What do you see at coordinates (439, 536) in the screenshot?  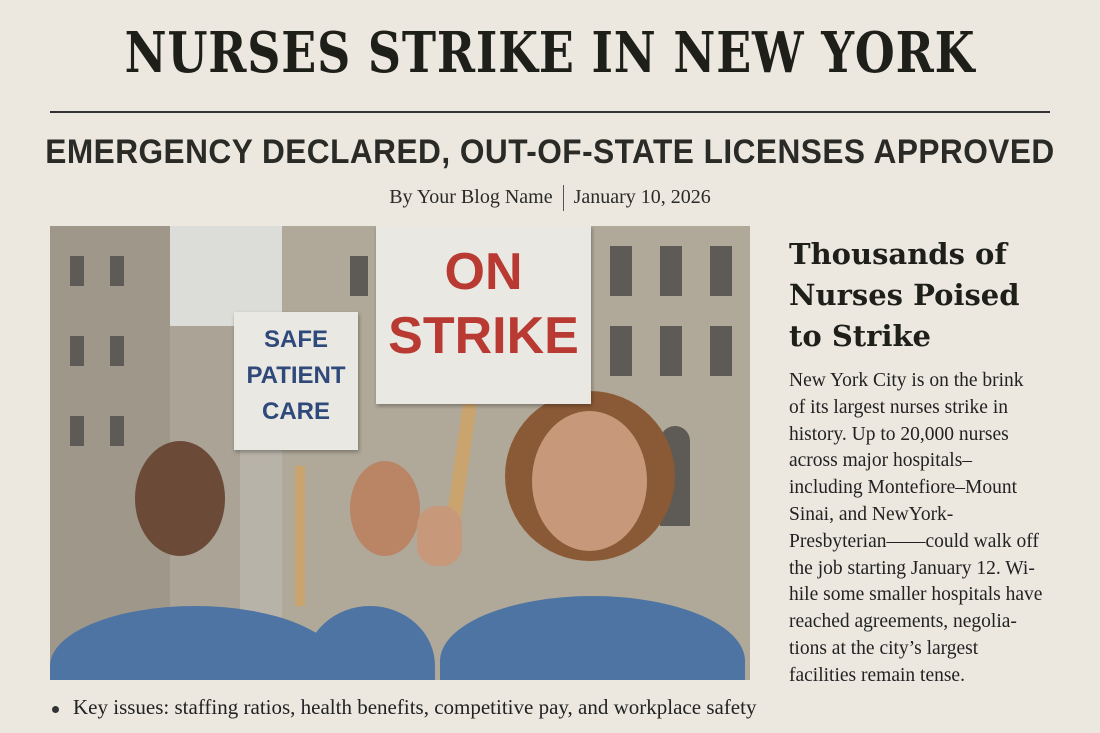 I see `raised-fist` at bounding box center [439, 536].